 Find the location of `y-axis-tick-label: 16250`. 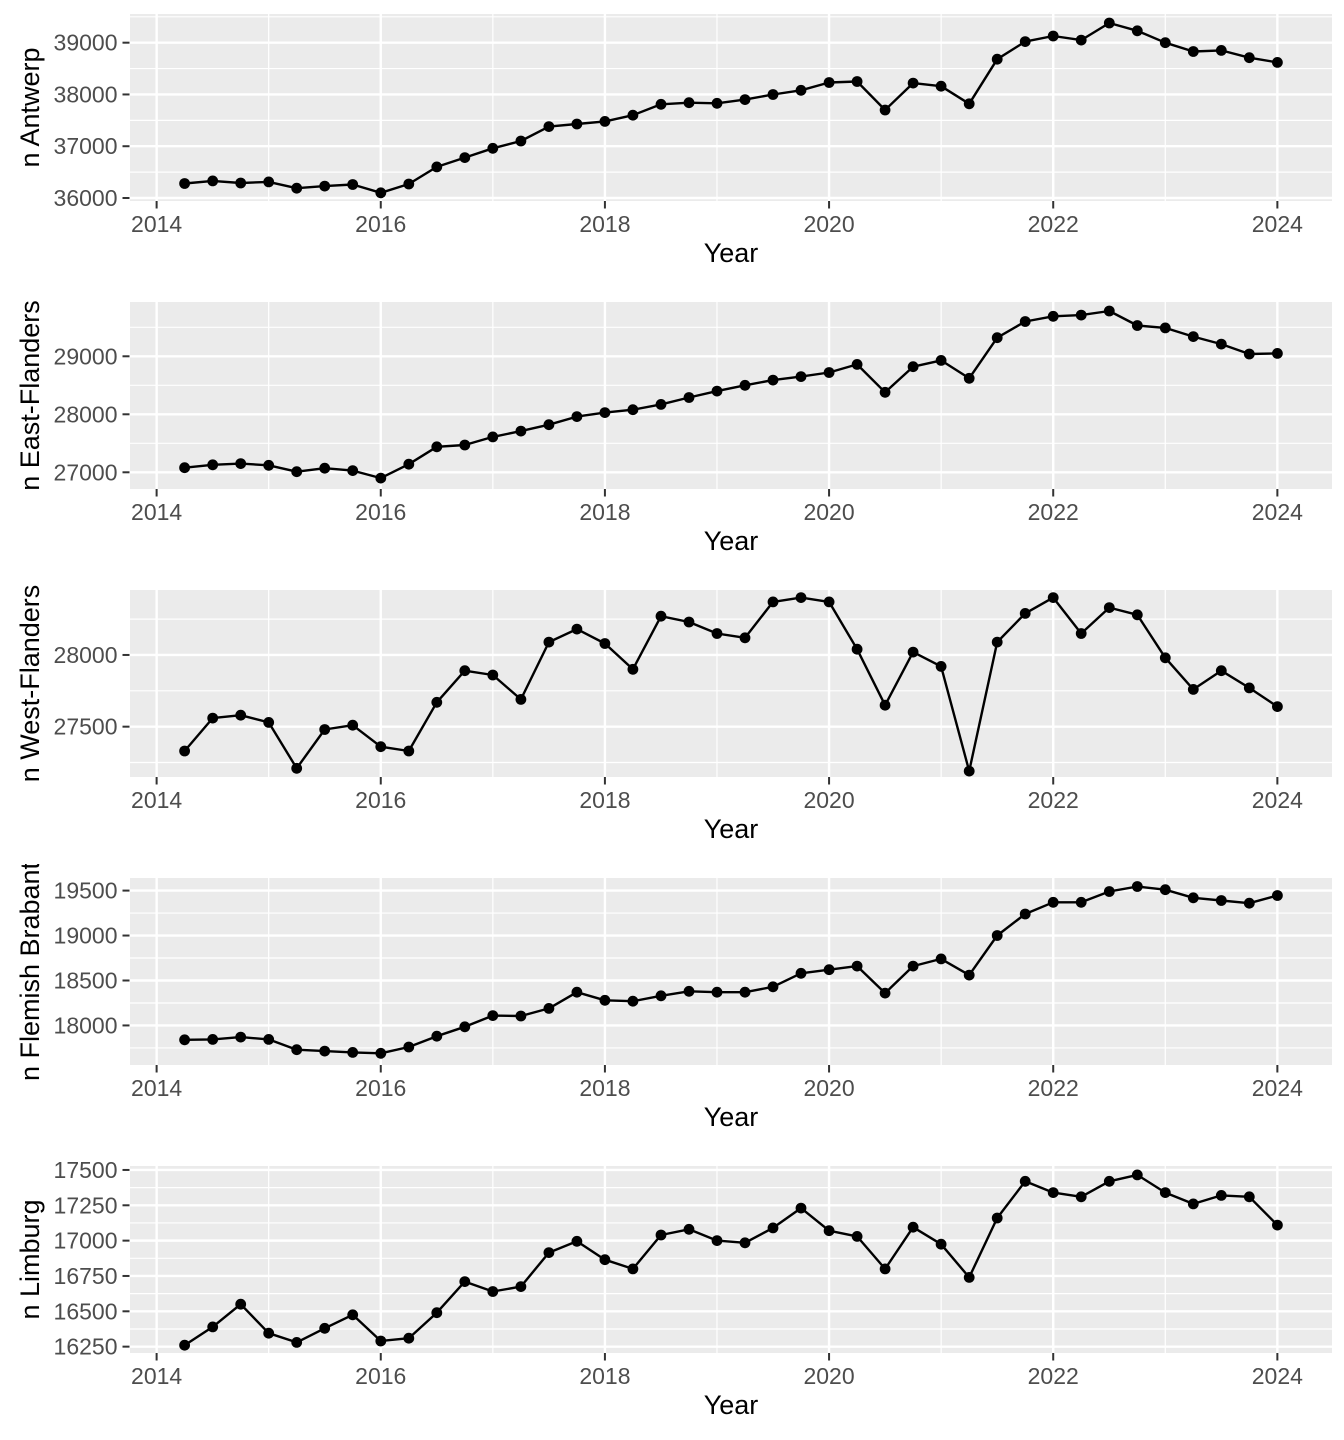

y-axis-tick-label: 16250 is located at coordinates (86, 1347).